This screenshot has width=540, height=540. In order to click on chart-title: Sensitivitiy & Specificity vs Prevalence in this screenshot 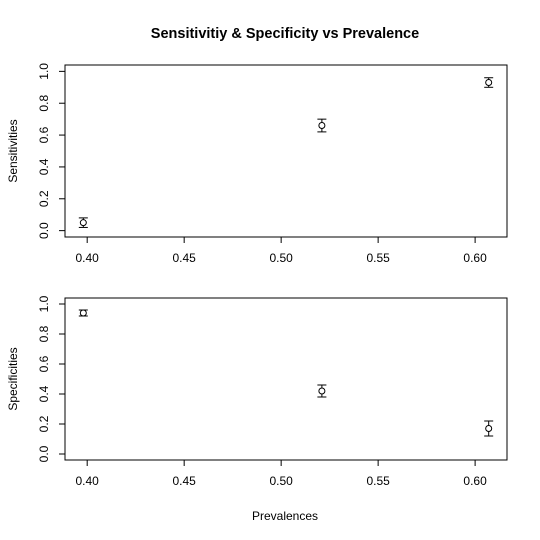, I will do `click(285, 34)`.